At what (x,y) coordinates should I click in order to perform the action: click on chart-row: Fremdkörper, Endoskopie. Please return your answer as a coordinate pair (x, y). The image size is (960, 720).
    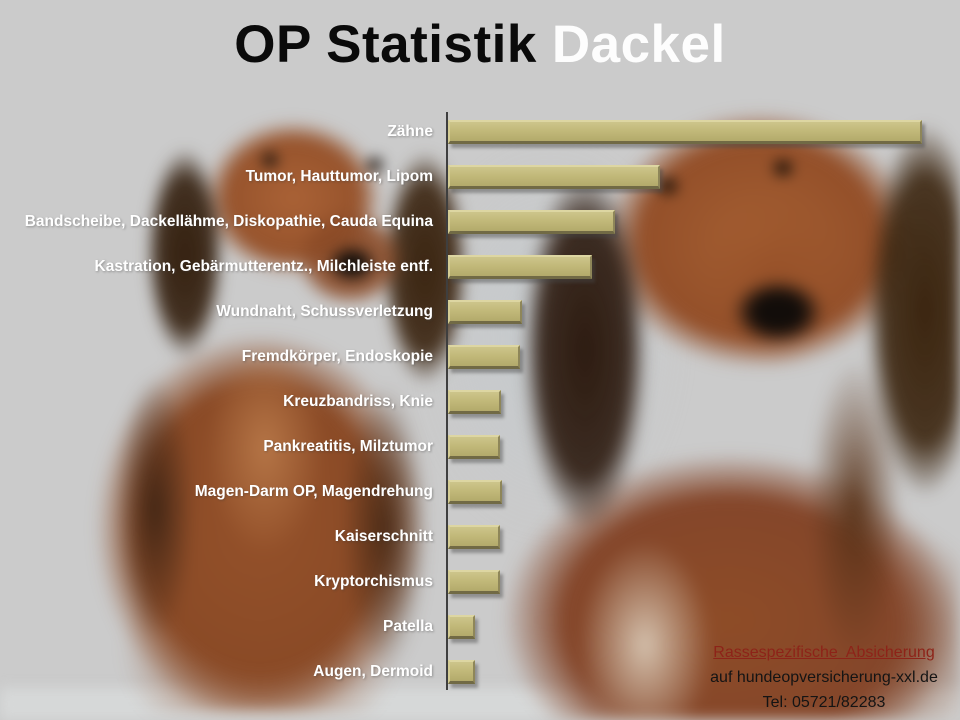
    Looking at the image, I should click on (480, 356).